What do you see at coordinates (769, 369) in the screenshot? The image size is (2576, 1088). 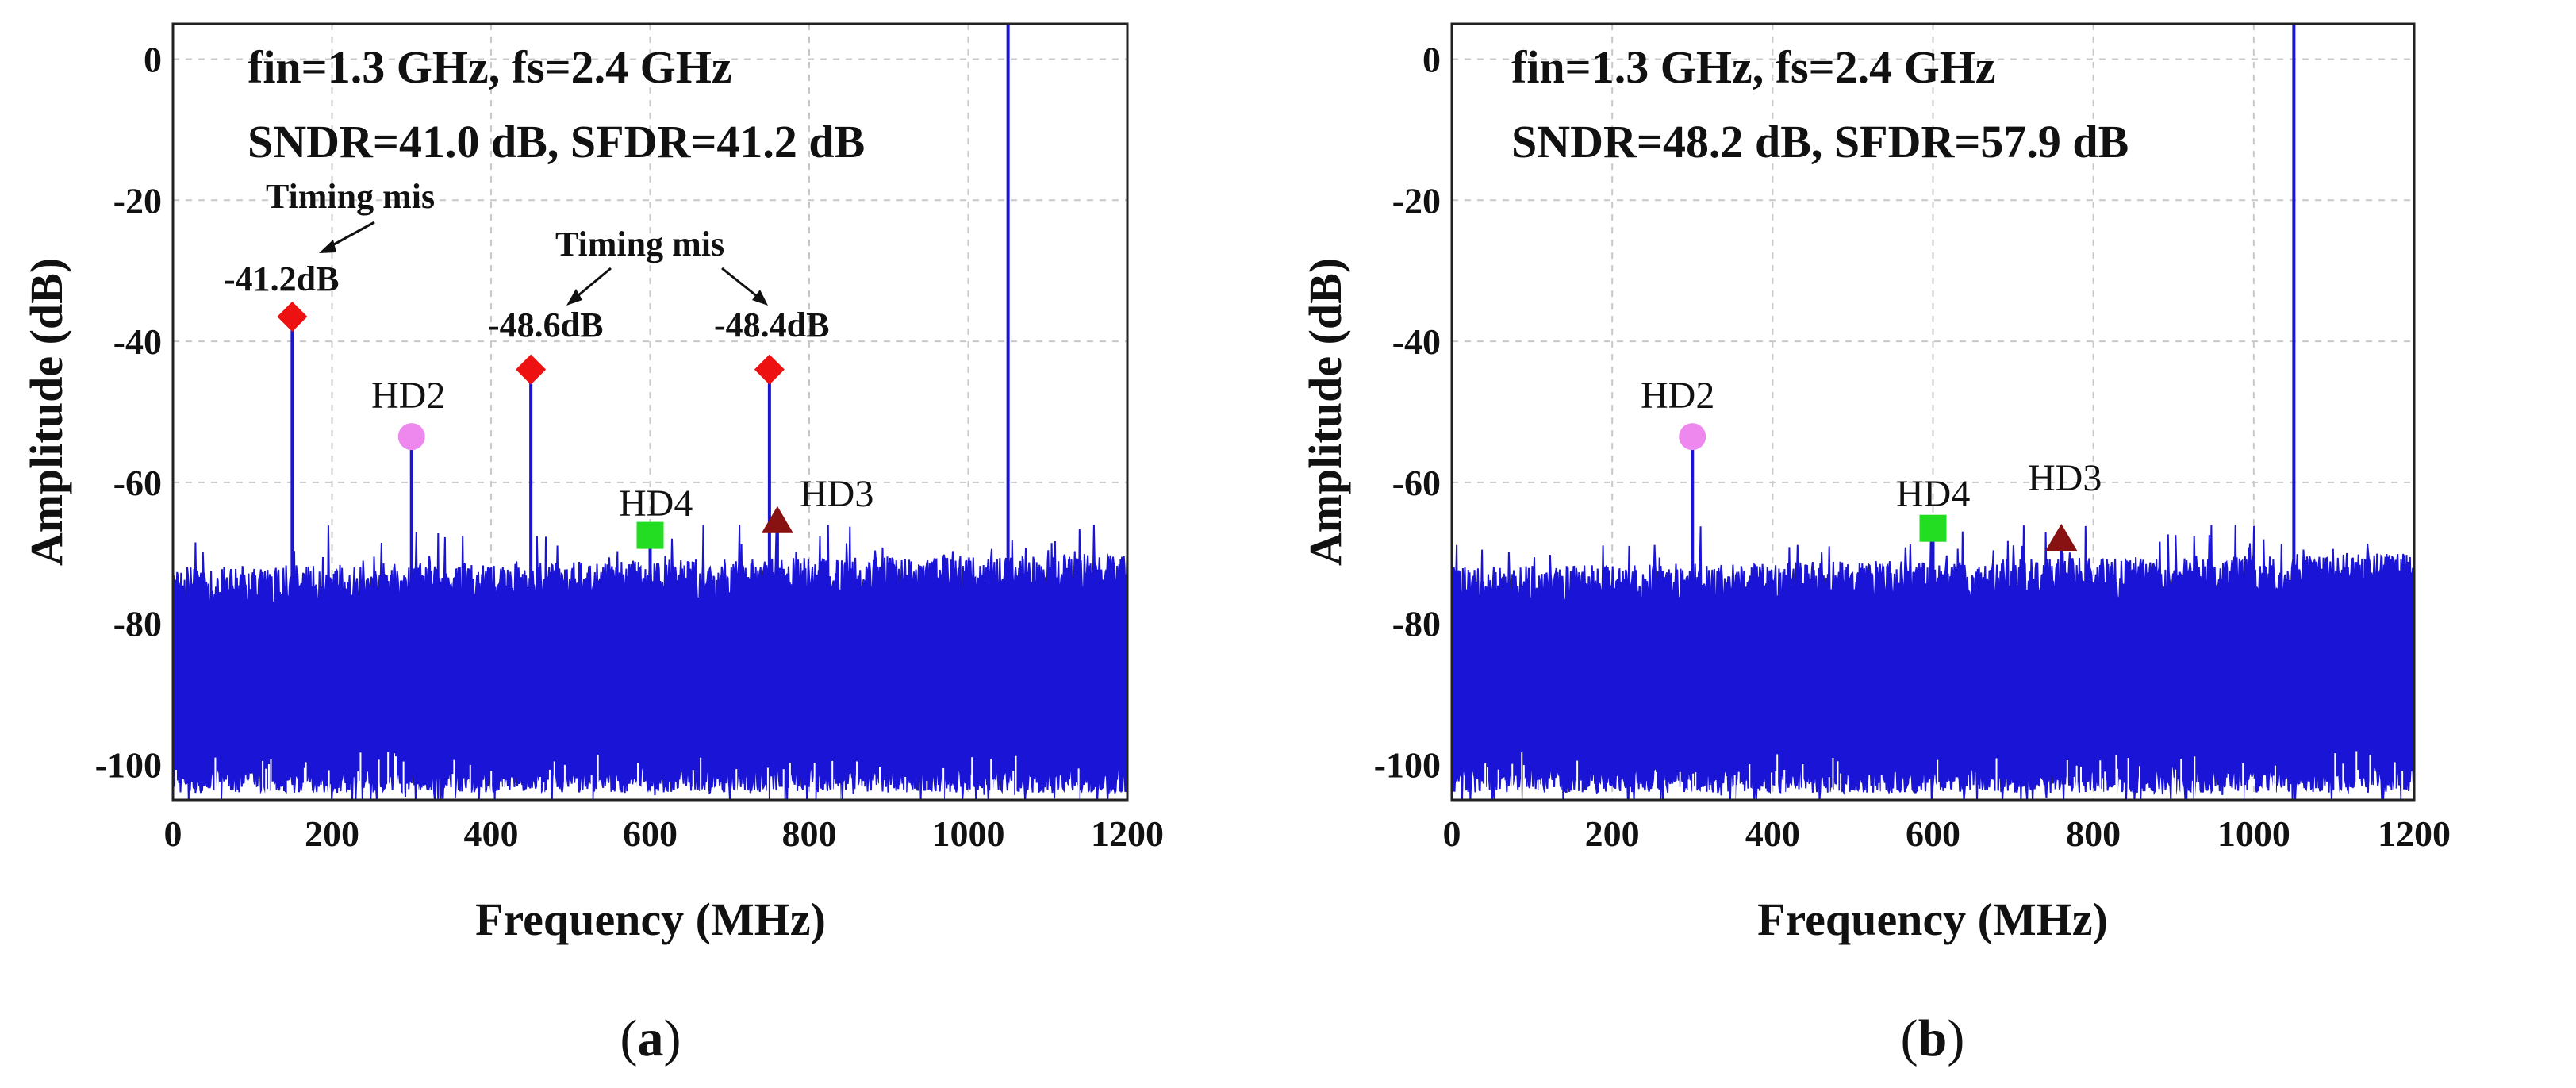 I see `timing-mis-3-marker` at bounding box center [769, 369].